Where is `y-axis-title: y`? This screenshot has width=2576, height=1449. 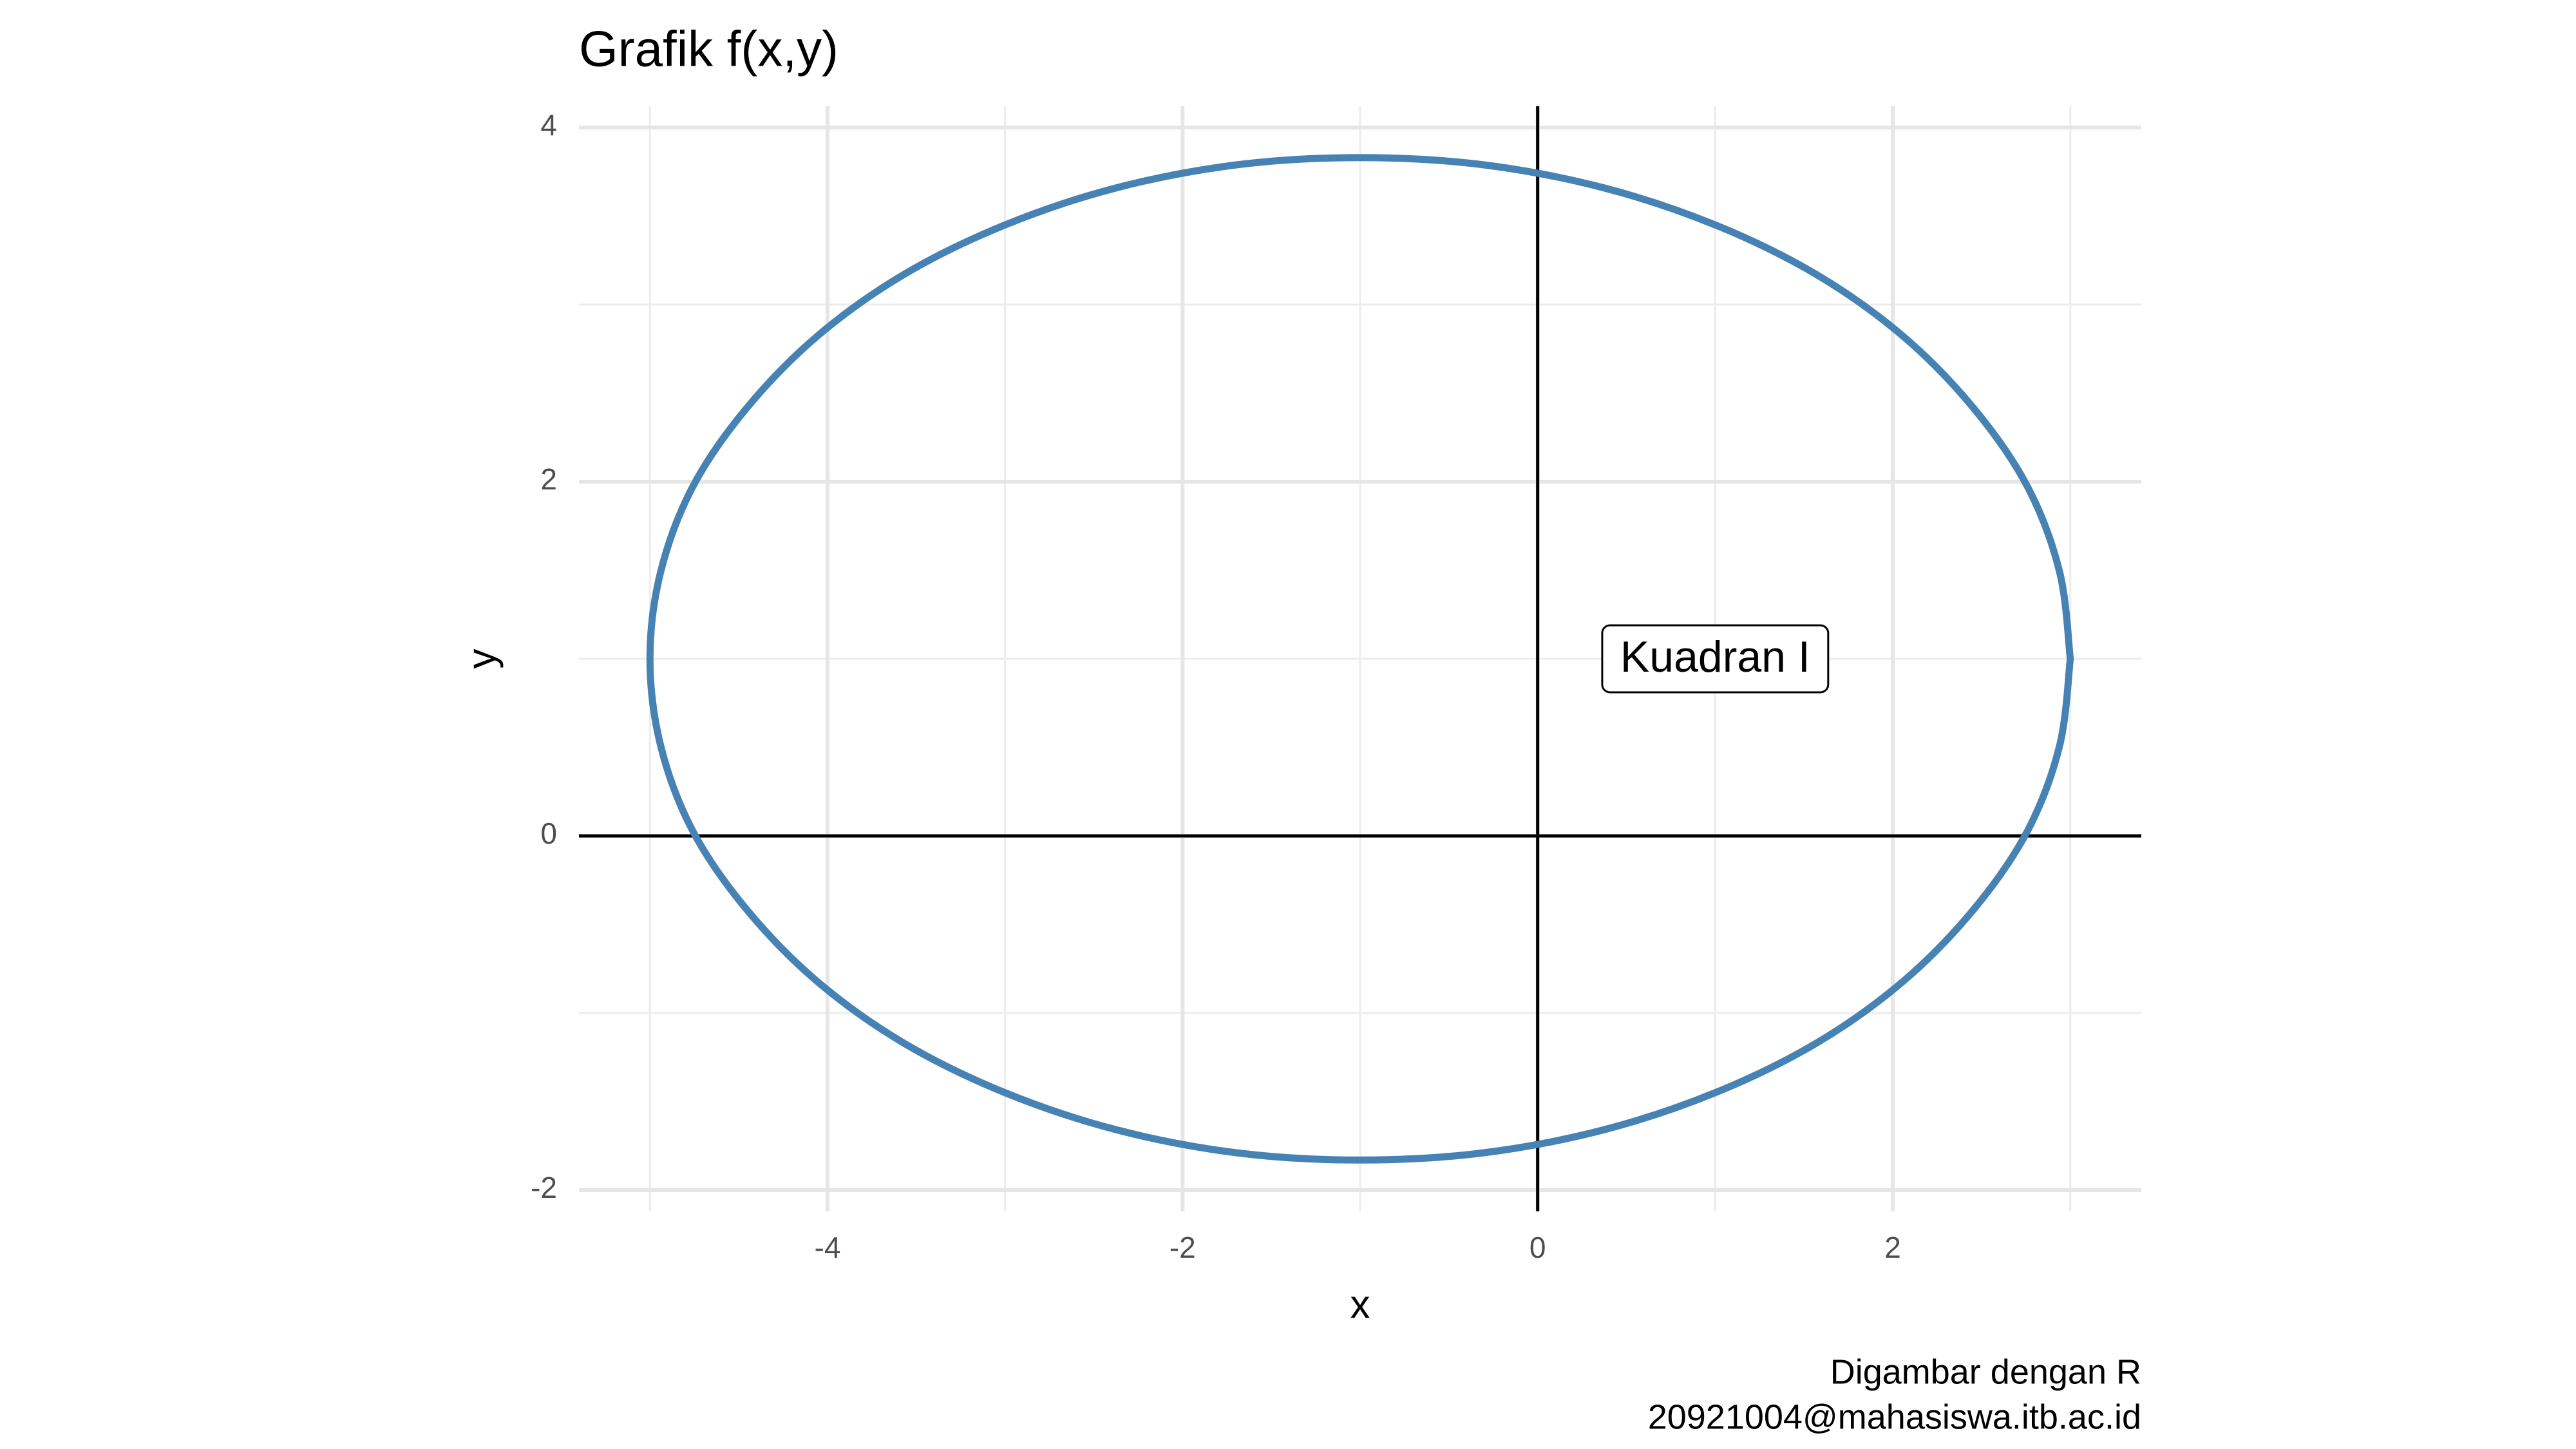 y-axis-title: y is located at coordinates (481, 659).